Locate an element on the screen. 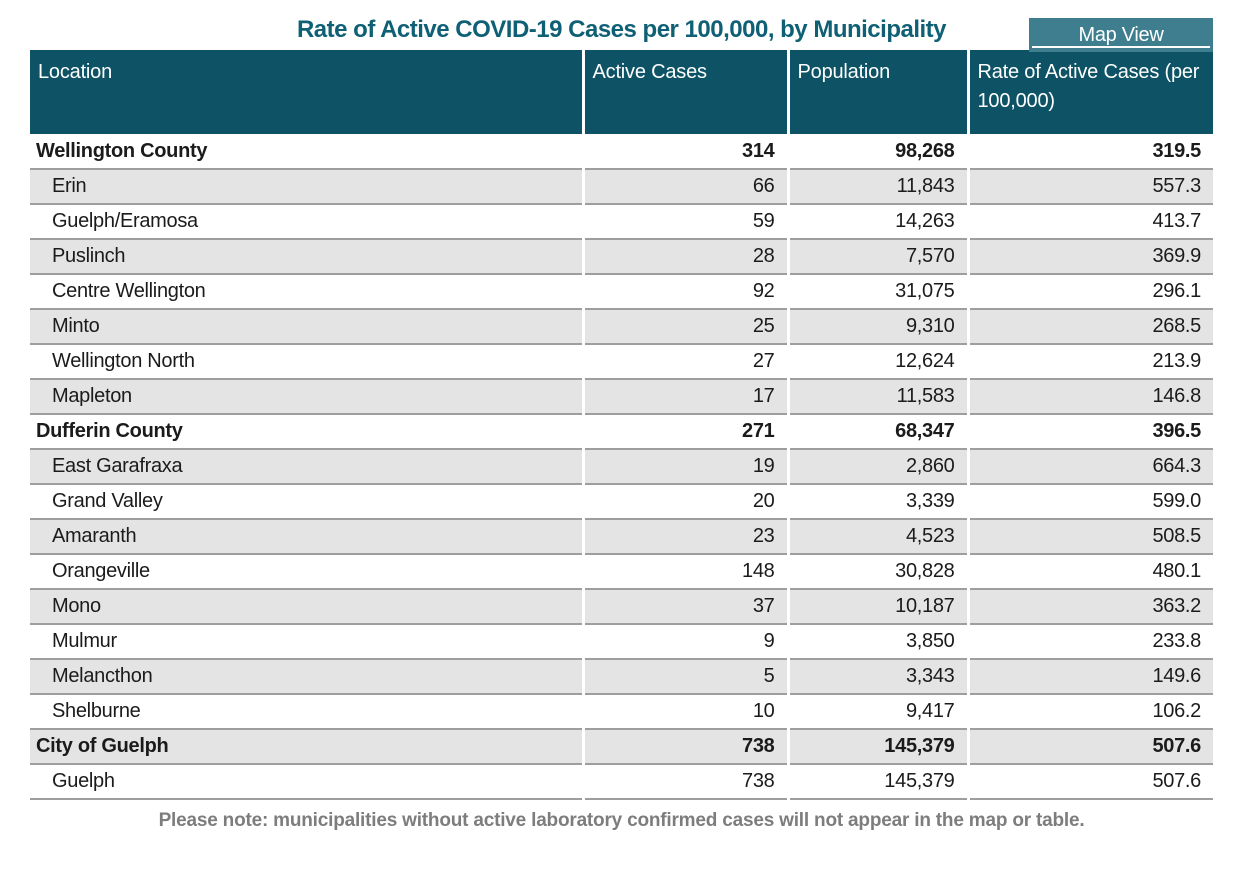 The height and width of the screenshot is (884, 1238). table-row: East Garafraxa 19 2,860 664.3 is located at coordinates (621, 466).